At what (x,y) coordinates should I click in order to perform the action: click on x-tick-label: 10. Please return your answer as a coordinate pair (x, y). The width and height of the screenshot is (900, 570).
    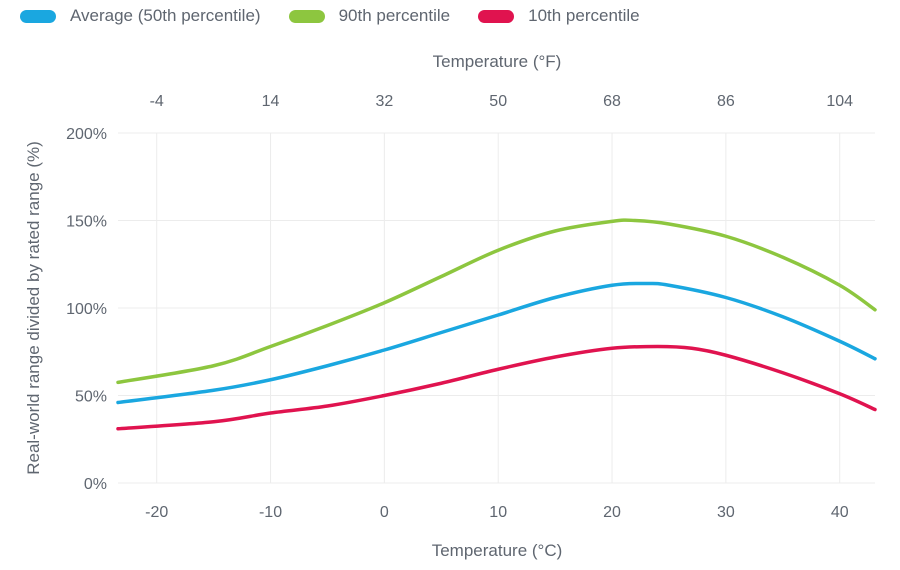
    Looking at the image, I should click on (498, 512).